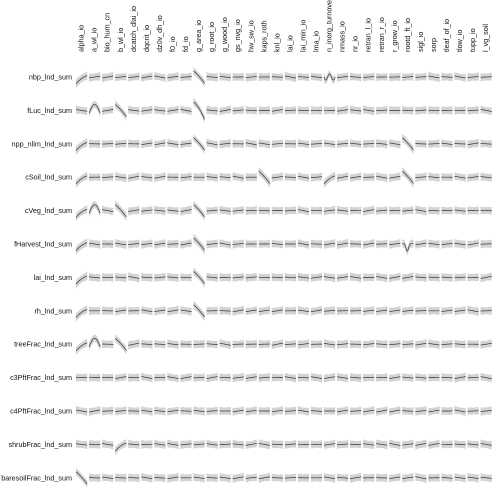 This screenshot has height=495, width=500. Describe the element at coordinates (186, 411) in the screenshot. I see `panel-c4PftFrac_lnd_sum-fd_io` at that location.